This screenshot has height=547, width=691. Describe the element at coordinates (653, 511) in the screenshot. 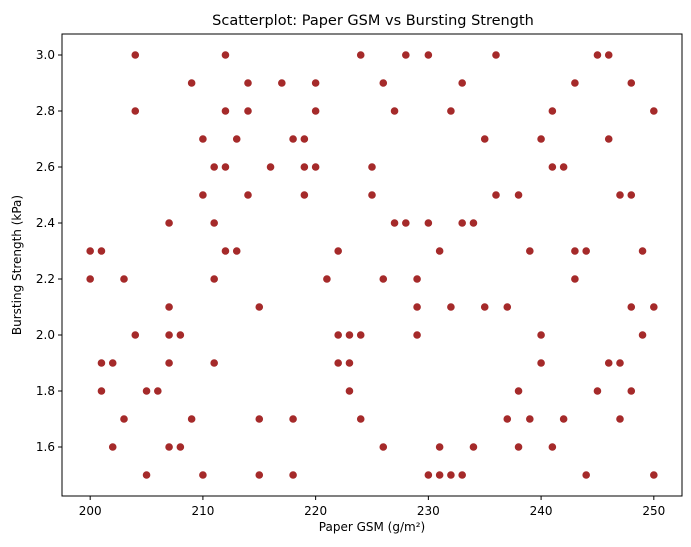

I see `x-tick-label: 250` at that location.